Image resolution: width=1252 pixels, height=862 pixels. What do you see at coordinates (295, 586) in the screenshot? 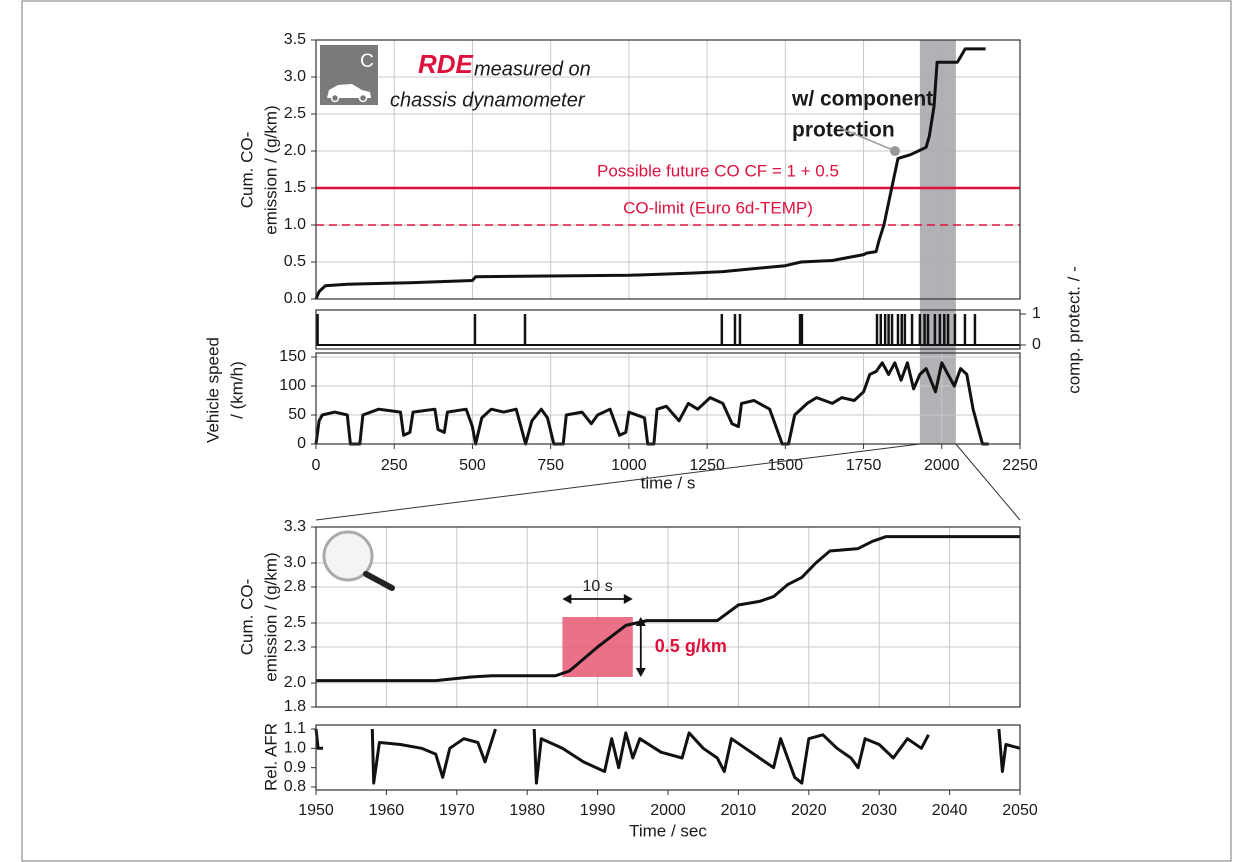
I see `y-tick-label: 2.8` at bounding box center [295, 586].